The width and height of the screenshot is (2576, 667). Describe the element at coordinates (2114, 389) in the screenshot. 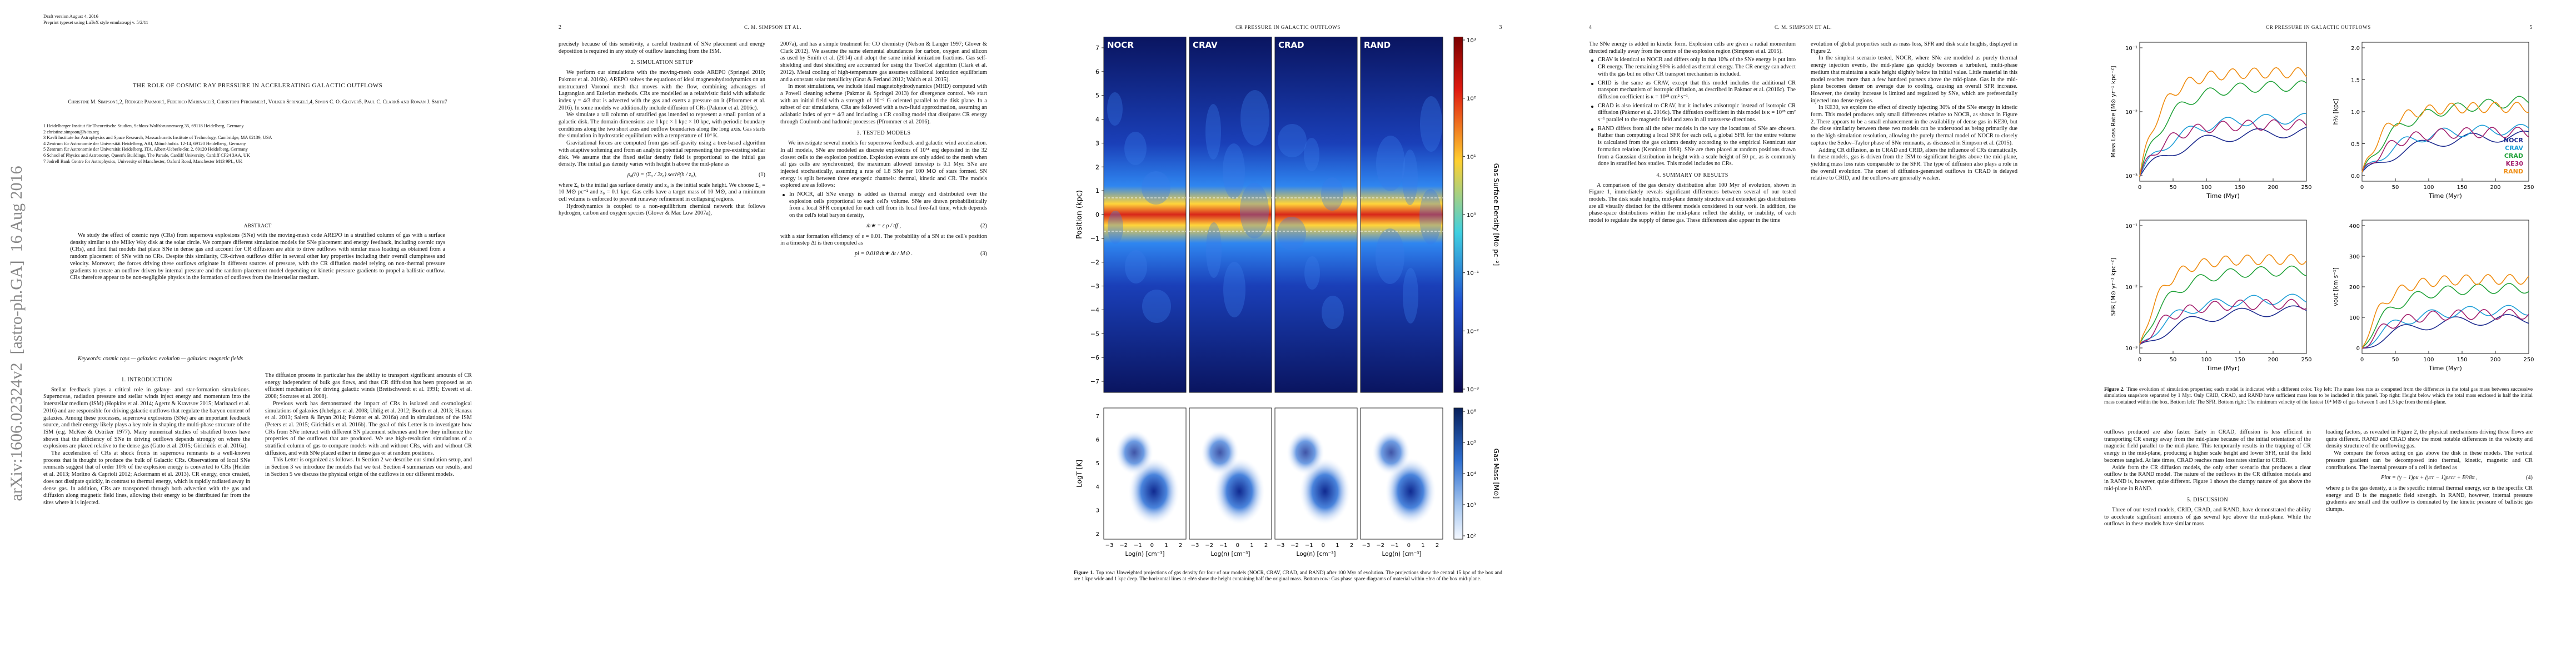

I see `caption-label: Figure 2.` at that location.